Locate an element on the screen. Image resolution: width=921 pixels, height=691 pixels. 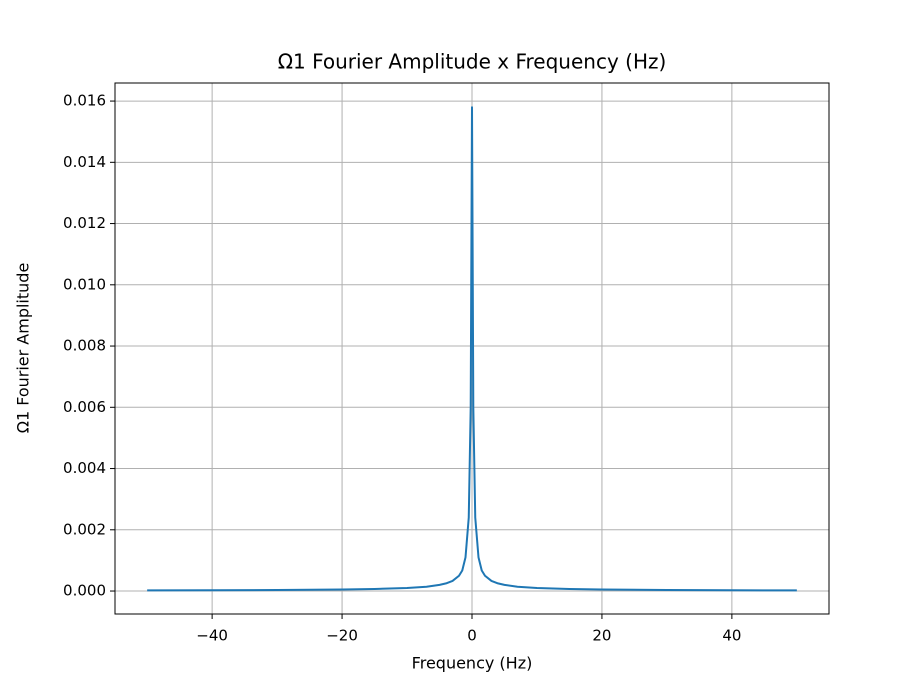
y-tick-label: 0.010 is located at coordinates (84, 284).